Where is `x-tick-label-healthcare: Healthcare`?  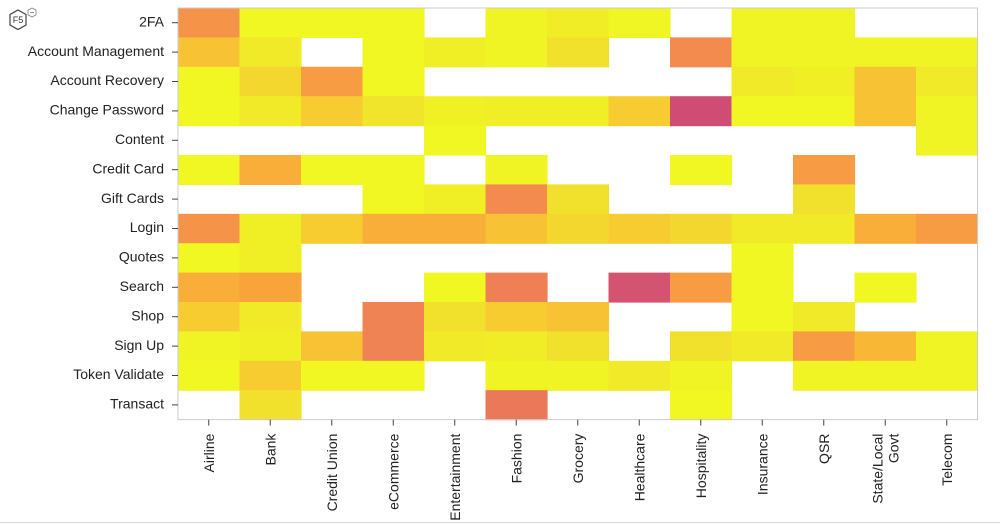
x-tick-label-healthcare: Healthcare is located at coordinates (639, 467).